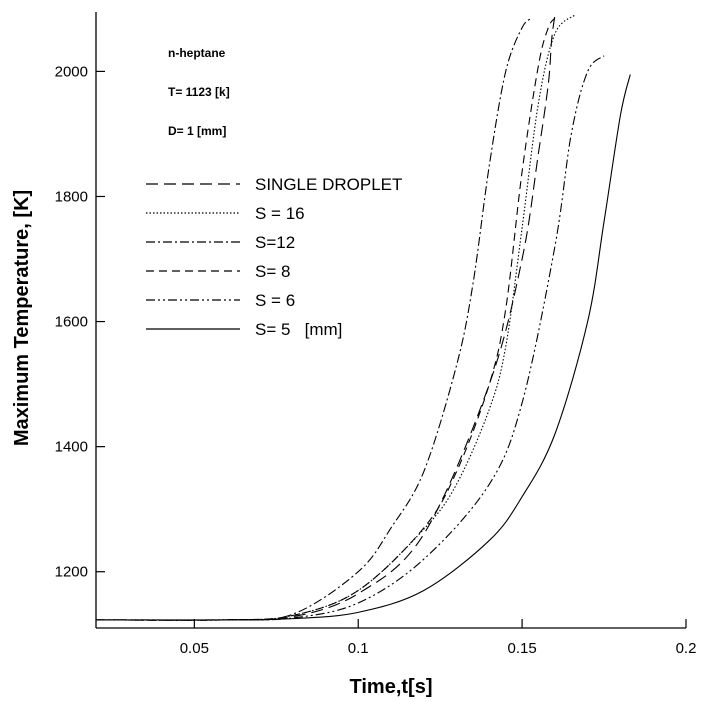  I want to click on legend-label-4: S= 8, so click(272, 271).